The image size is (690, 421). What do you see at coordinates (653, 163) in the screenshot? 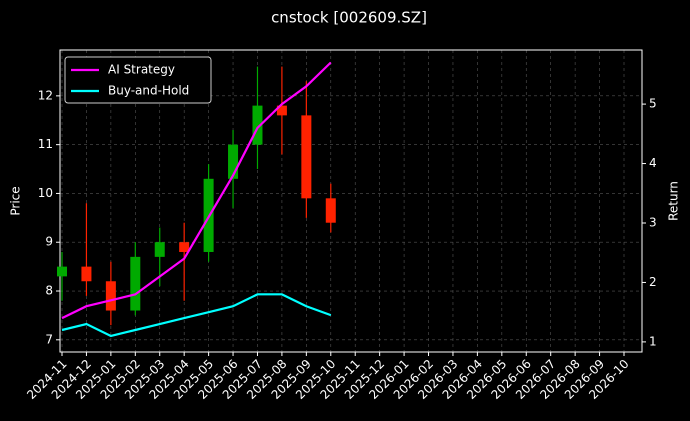
I see `y2-tick-label: 4` at bounding box center [653, 163].